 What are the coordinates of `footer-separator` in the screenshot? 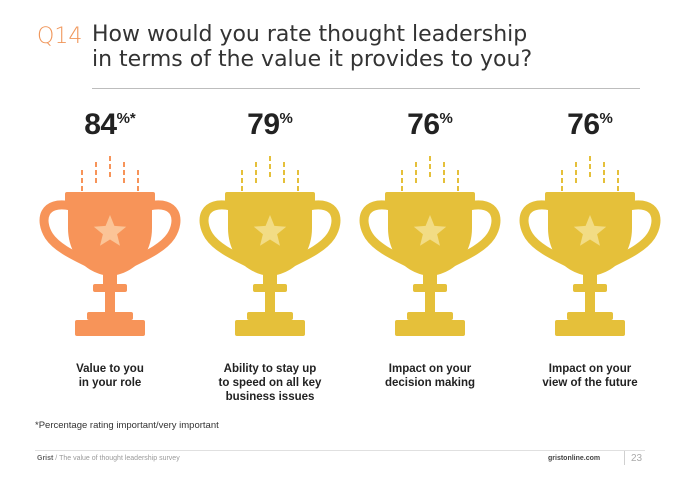 It's located at (624, 458).